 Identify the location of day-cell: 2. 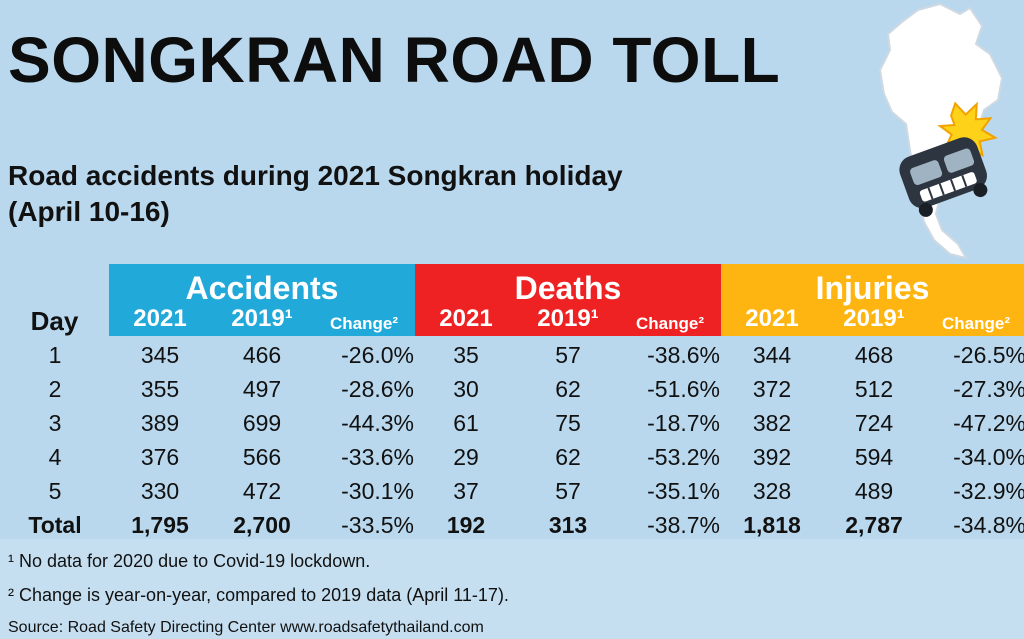
(55, 389).